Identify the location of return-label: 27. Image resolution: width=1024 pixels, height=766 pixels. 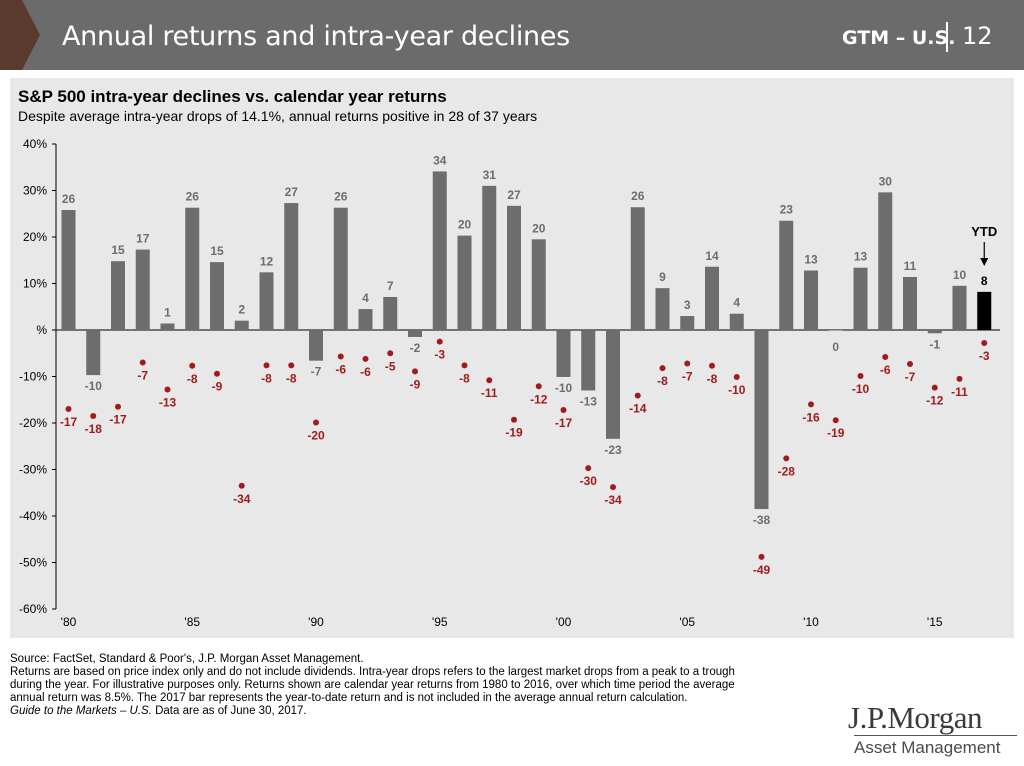
(514, 195).